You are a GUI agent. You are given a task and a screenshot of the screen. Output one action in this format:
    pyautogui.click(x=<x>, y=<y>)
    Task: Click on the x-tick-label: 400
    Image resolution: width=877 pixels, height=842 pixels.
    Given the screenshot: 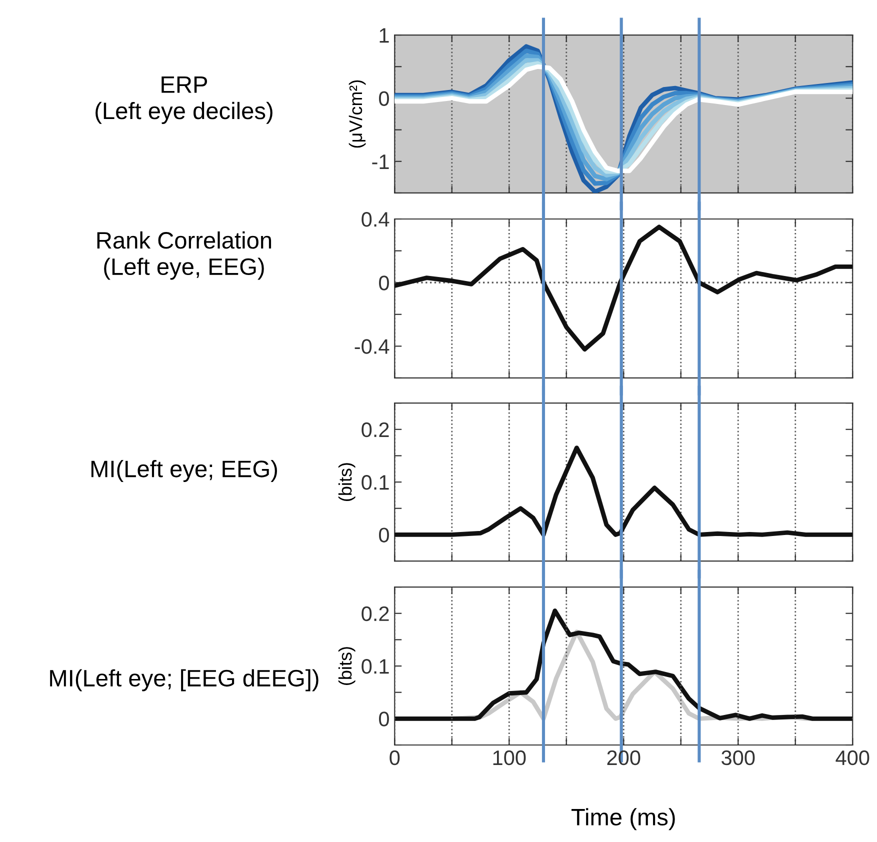 What is the action you would take?
    pyautogui.click(x=853, y=758)
    